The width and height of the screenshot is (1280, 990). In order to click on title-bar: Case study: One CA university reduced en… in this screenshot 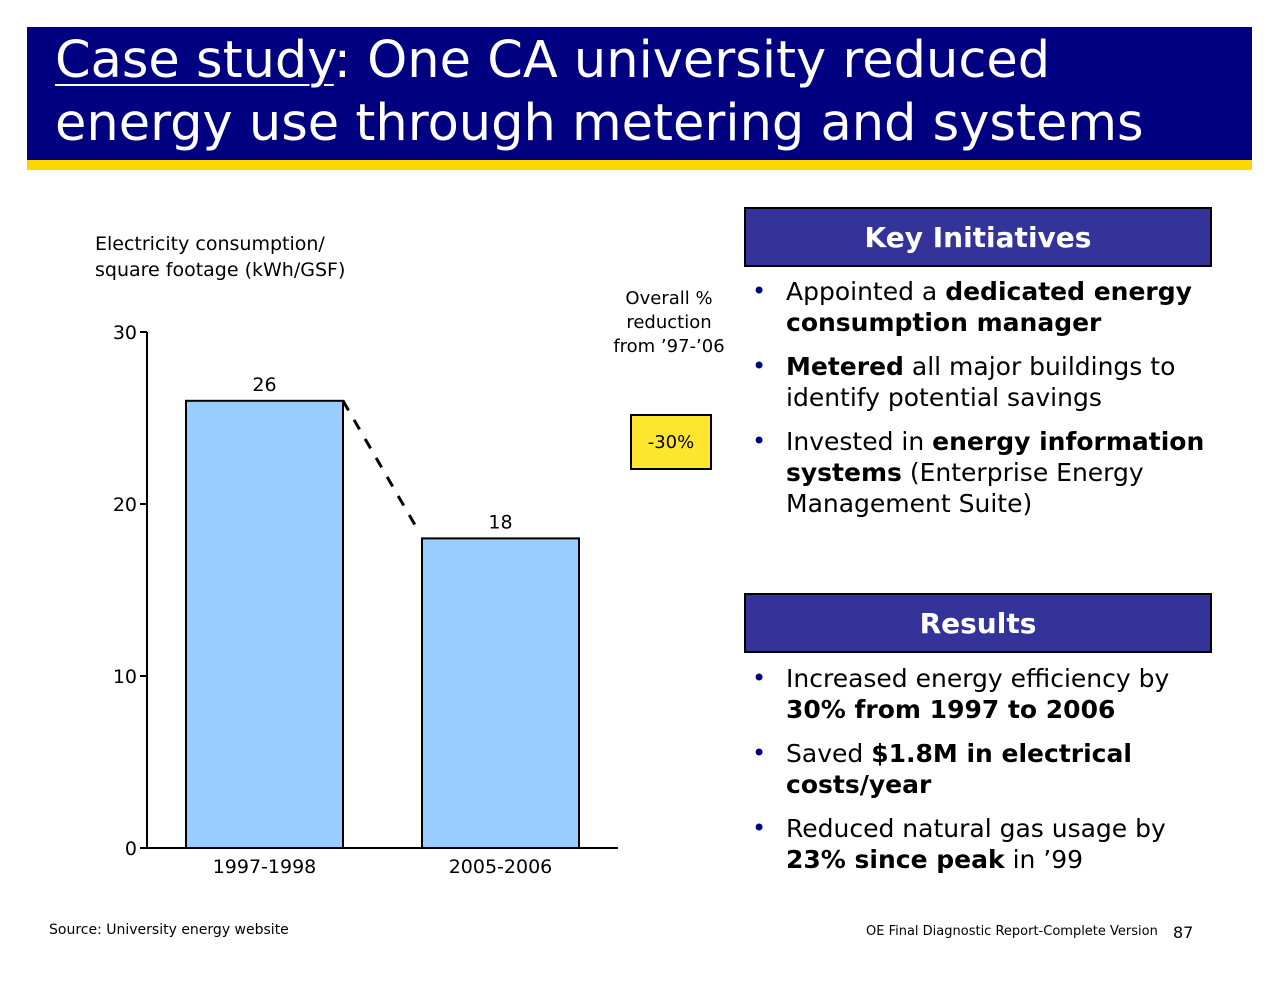, I will do `click(639, 98)`.